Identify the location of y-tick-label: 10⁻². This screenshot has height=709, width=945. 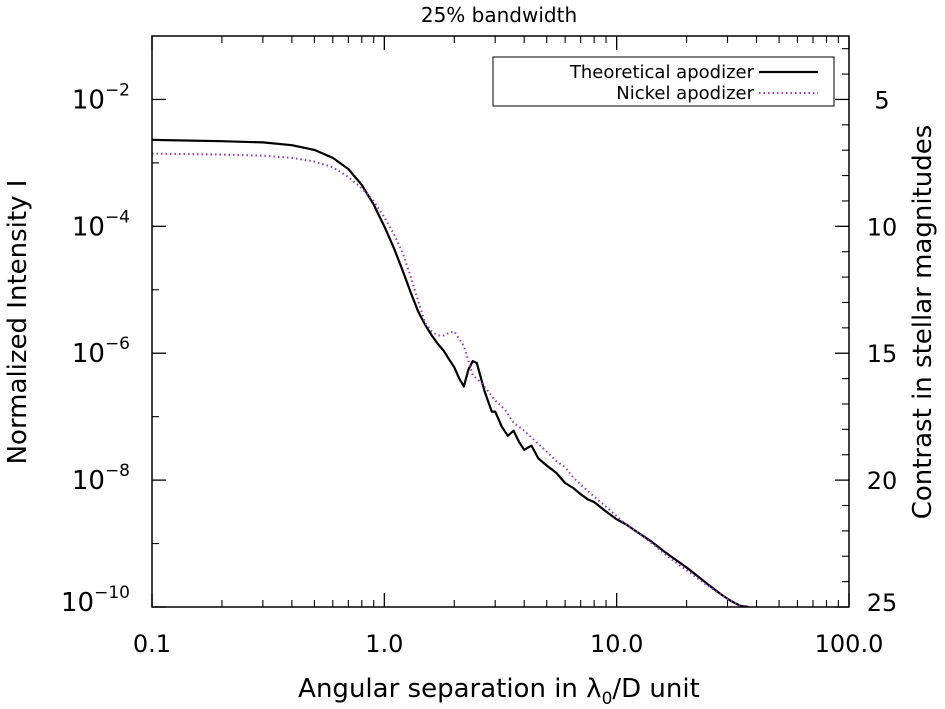
(101, 97).